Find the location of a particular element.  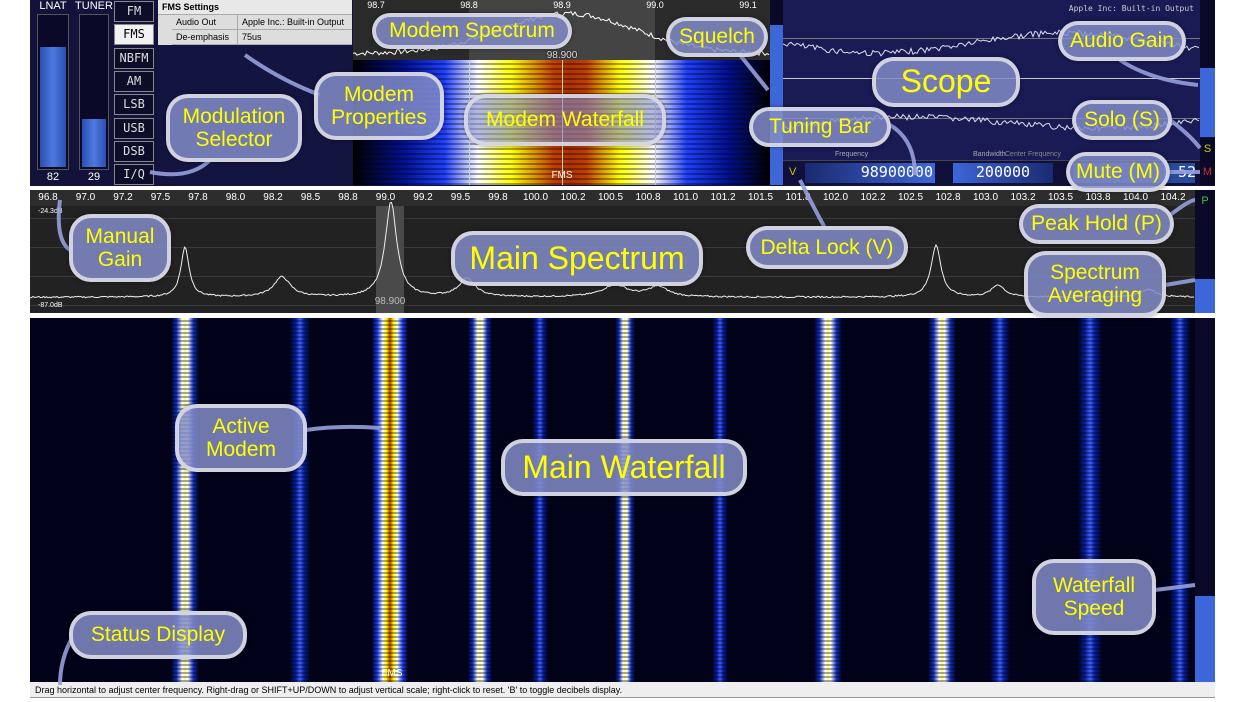

frequency-tick: 97.8 is located at coordinates (198, 197).